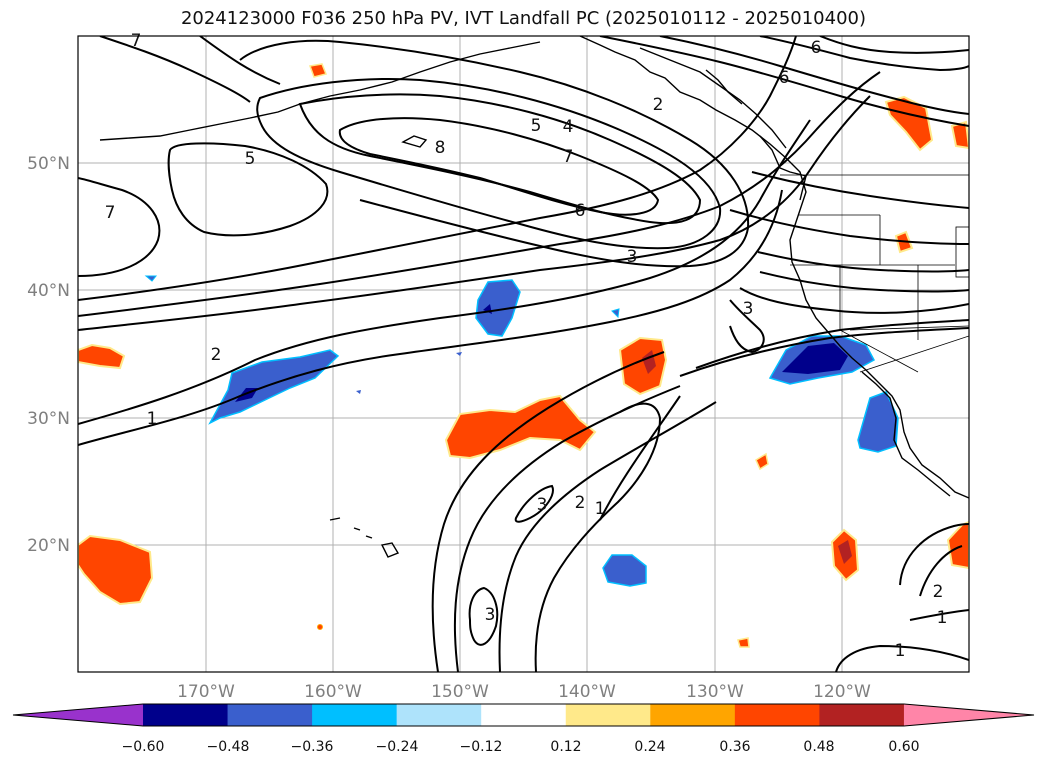  I want to click on lat-tick-label: 50°N, so click(48, 164).